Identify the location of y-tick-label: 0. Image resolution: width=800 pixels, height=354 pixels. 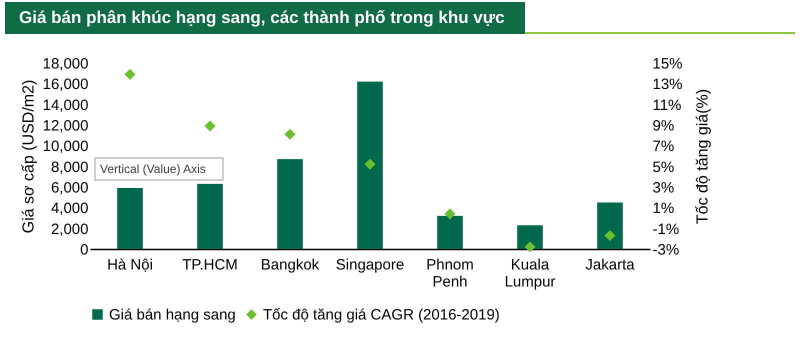
(84, 250).